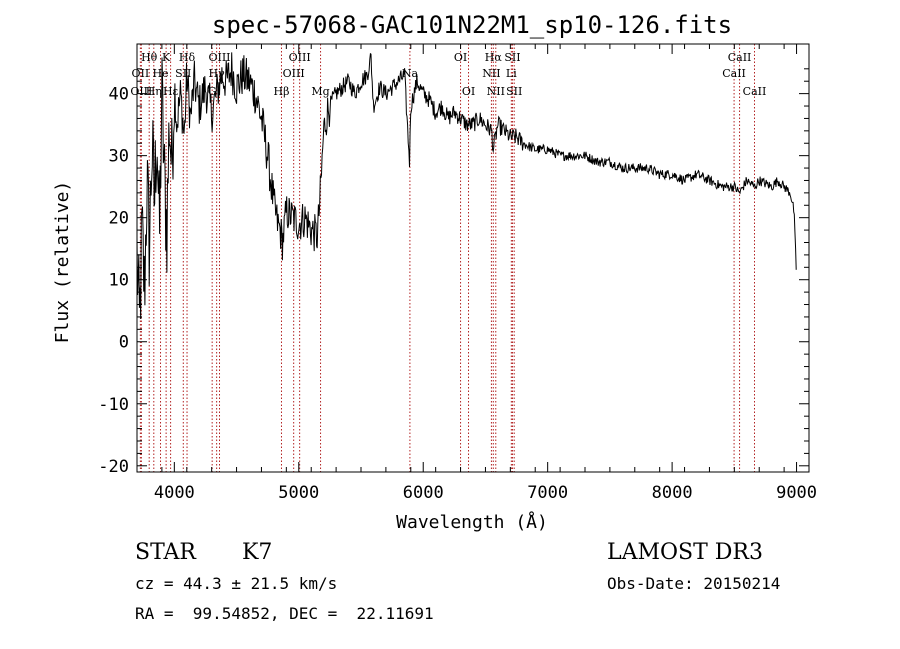 This screenshot has height=649, width=900. Describe the element at coordinates (141, 73) in the screenshot. I see `line-label: OII` at that location.